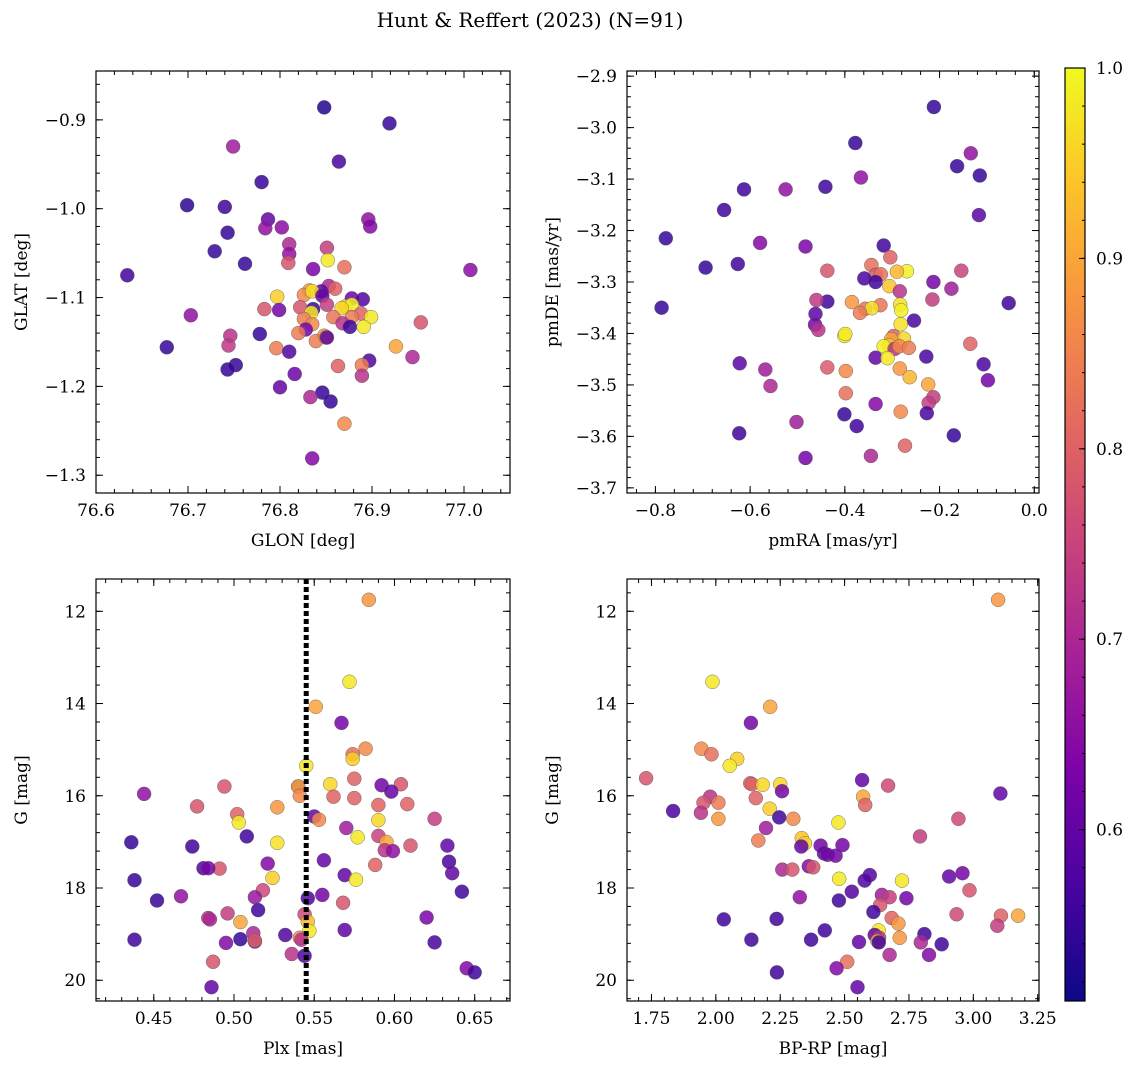 The height and width of the screenshot is (1068, 1136). What do you see at coordinates (553, 282) in the screenshot?
I see `y-axis-label: pmDE [mas/yr]` at bounding box center [553, 282].